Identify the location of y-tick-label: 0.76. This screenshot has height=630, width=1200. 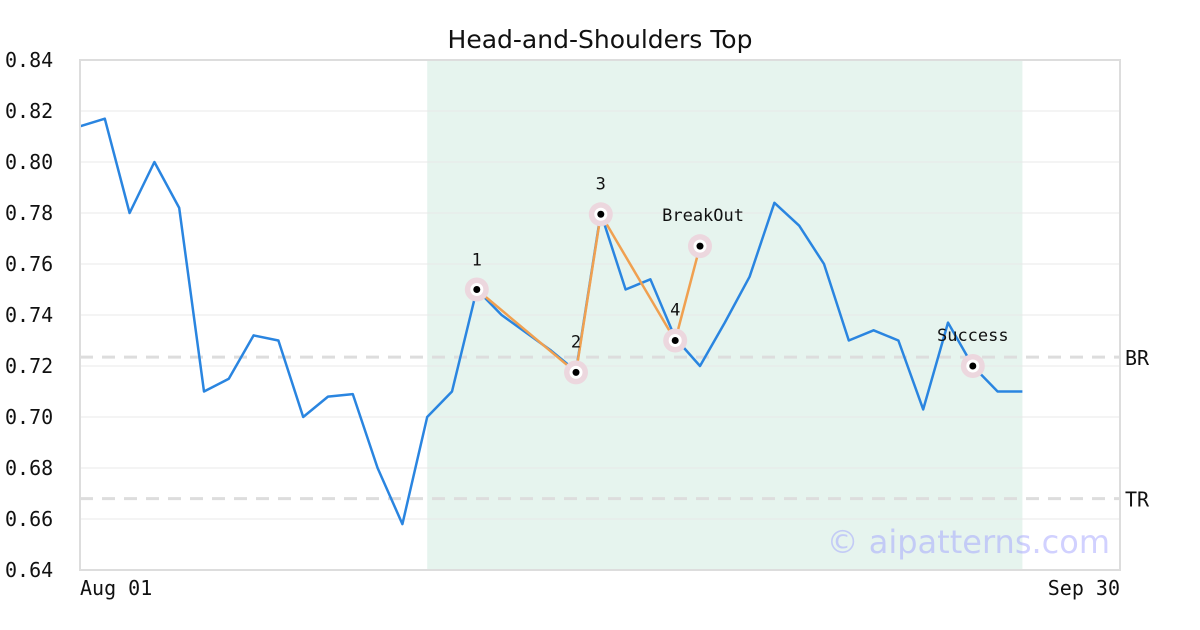
(29, 264).